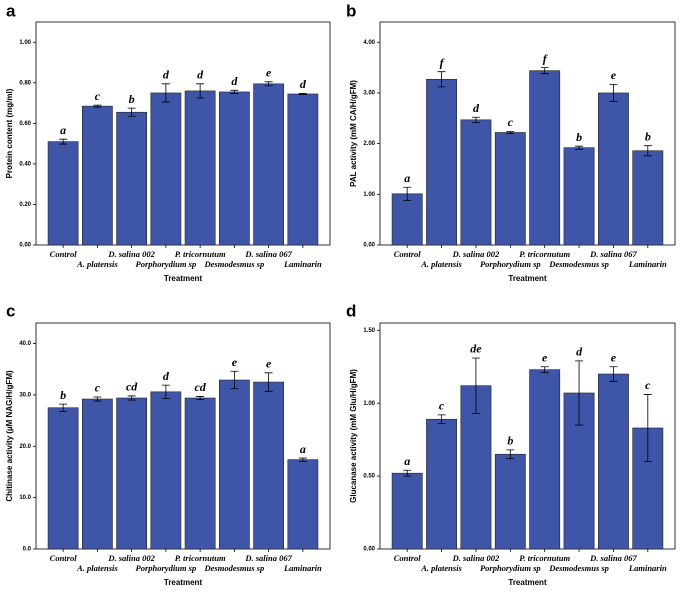 The height and width of the screenshot is (592, 685). Describe the element at coordinates (407, 461) in the screenshot. I see `significance-letter: a` at that location.